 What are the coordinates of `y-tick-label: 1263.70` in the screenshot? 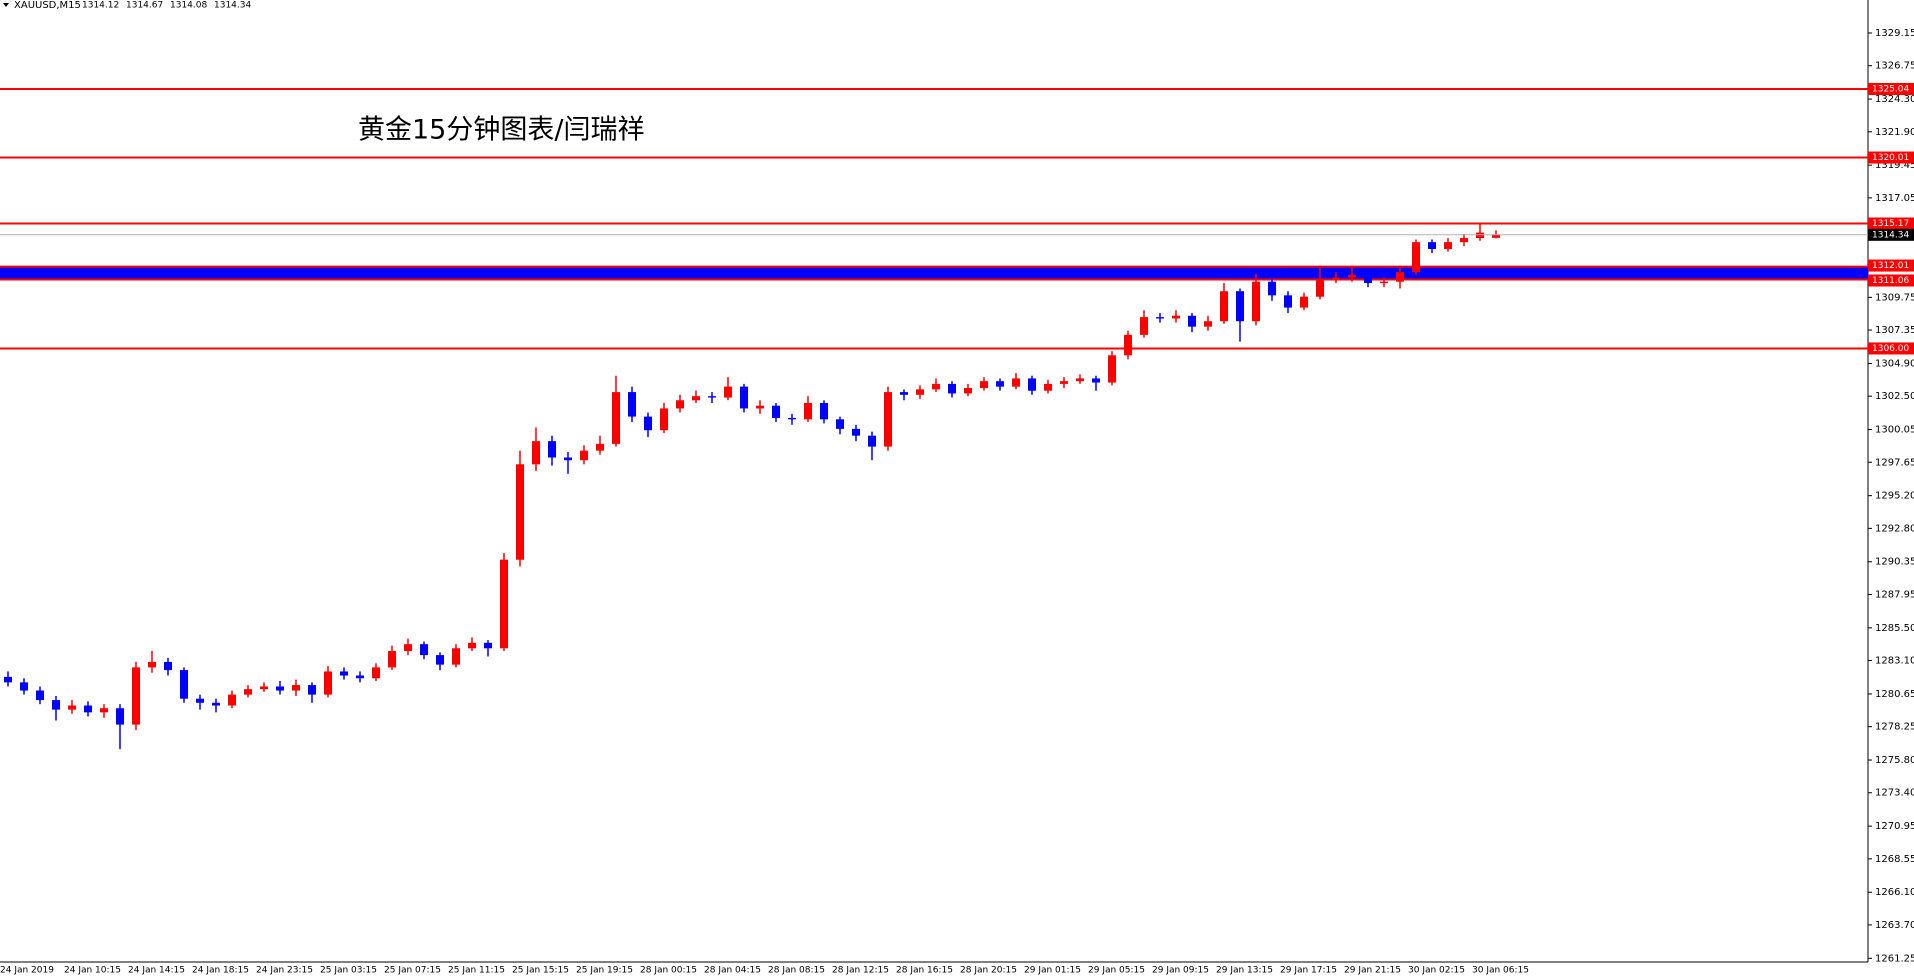 It's located at (1894, 925).